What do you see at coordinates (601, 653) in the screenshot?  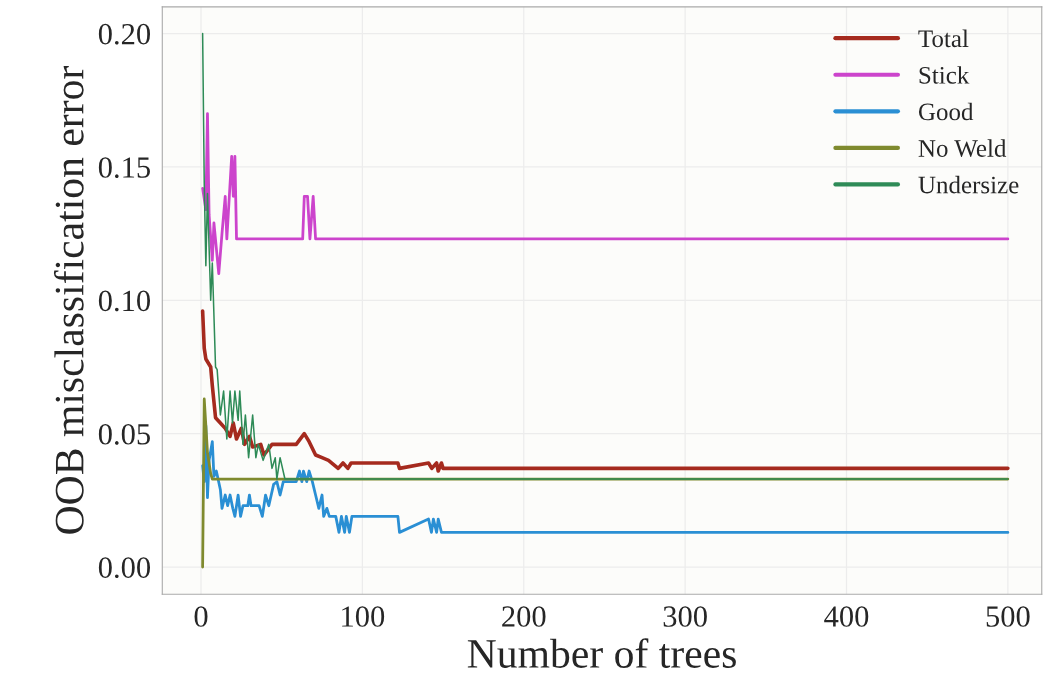 I see `x-axis-title: Number of trees` at bounding box center [601, 653].